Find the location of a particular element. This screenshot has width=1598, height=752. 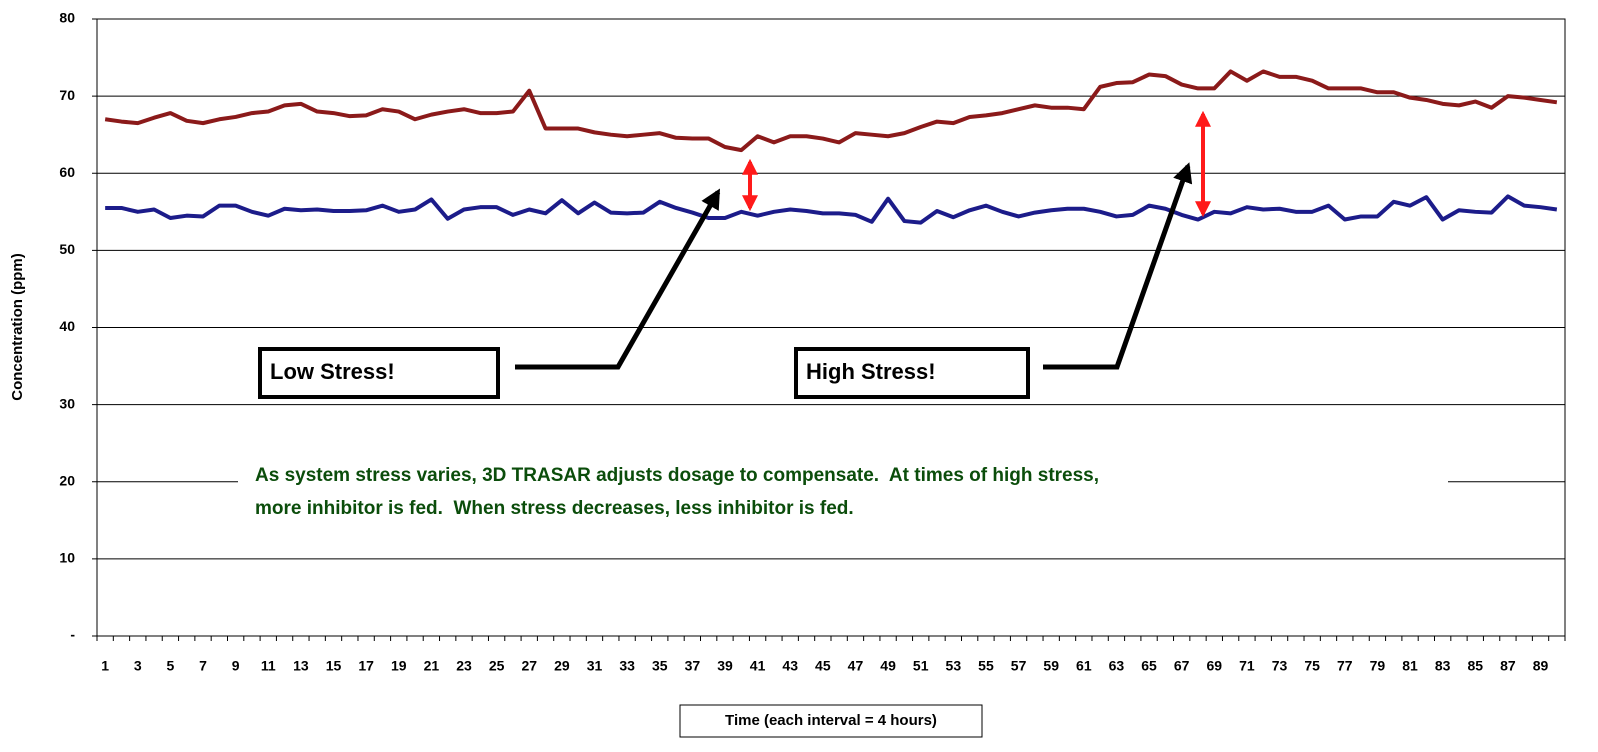

callout: High Stress! is located at coordinates (871, 371).